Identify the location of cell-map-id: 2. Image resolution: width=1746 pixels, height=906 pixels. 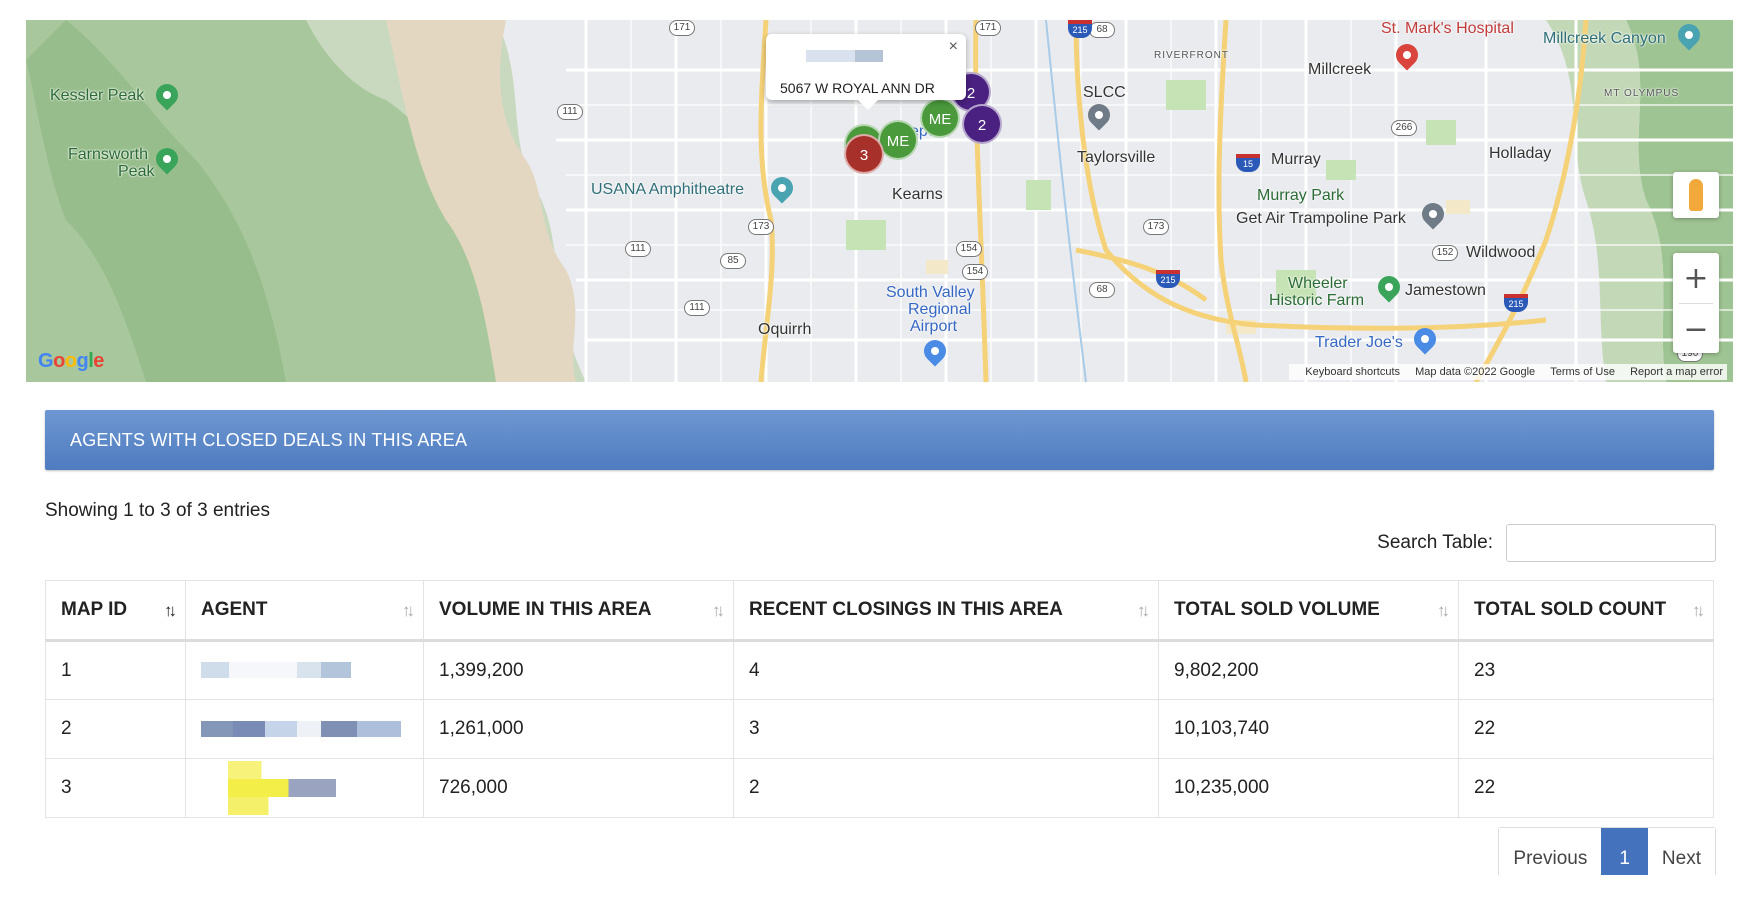
(115, 729).